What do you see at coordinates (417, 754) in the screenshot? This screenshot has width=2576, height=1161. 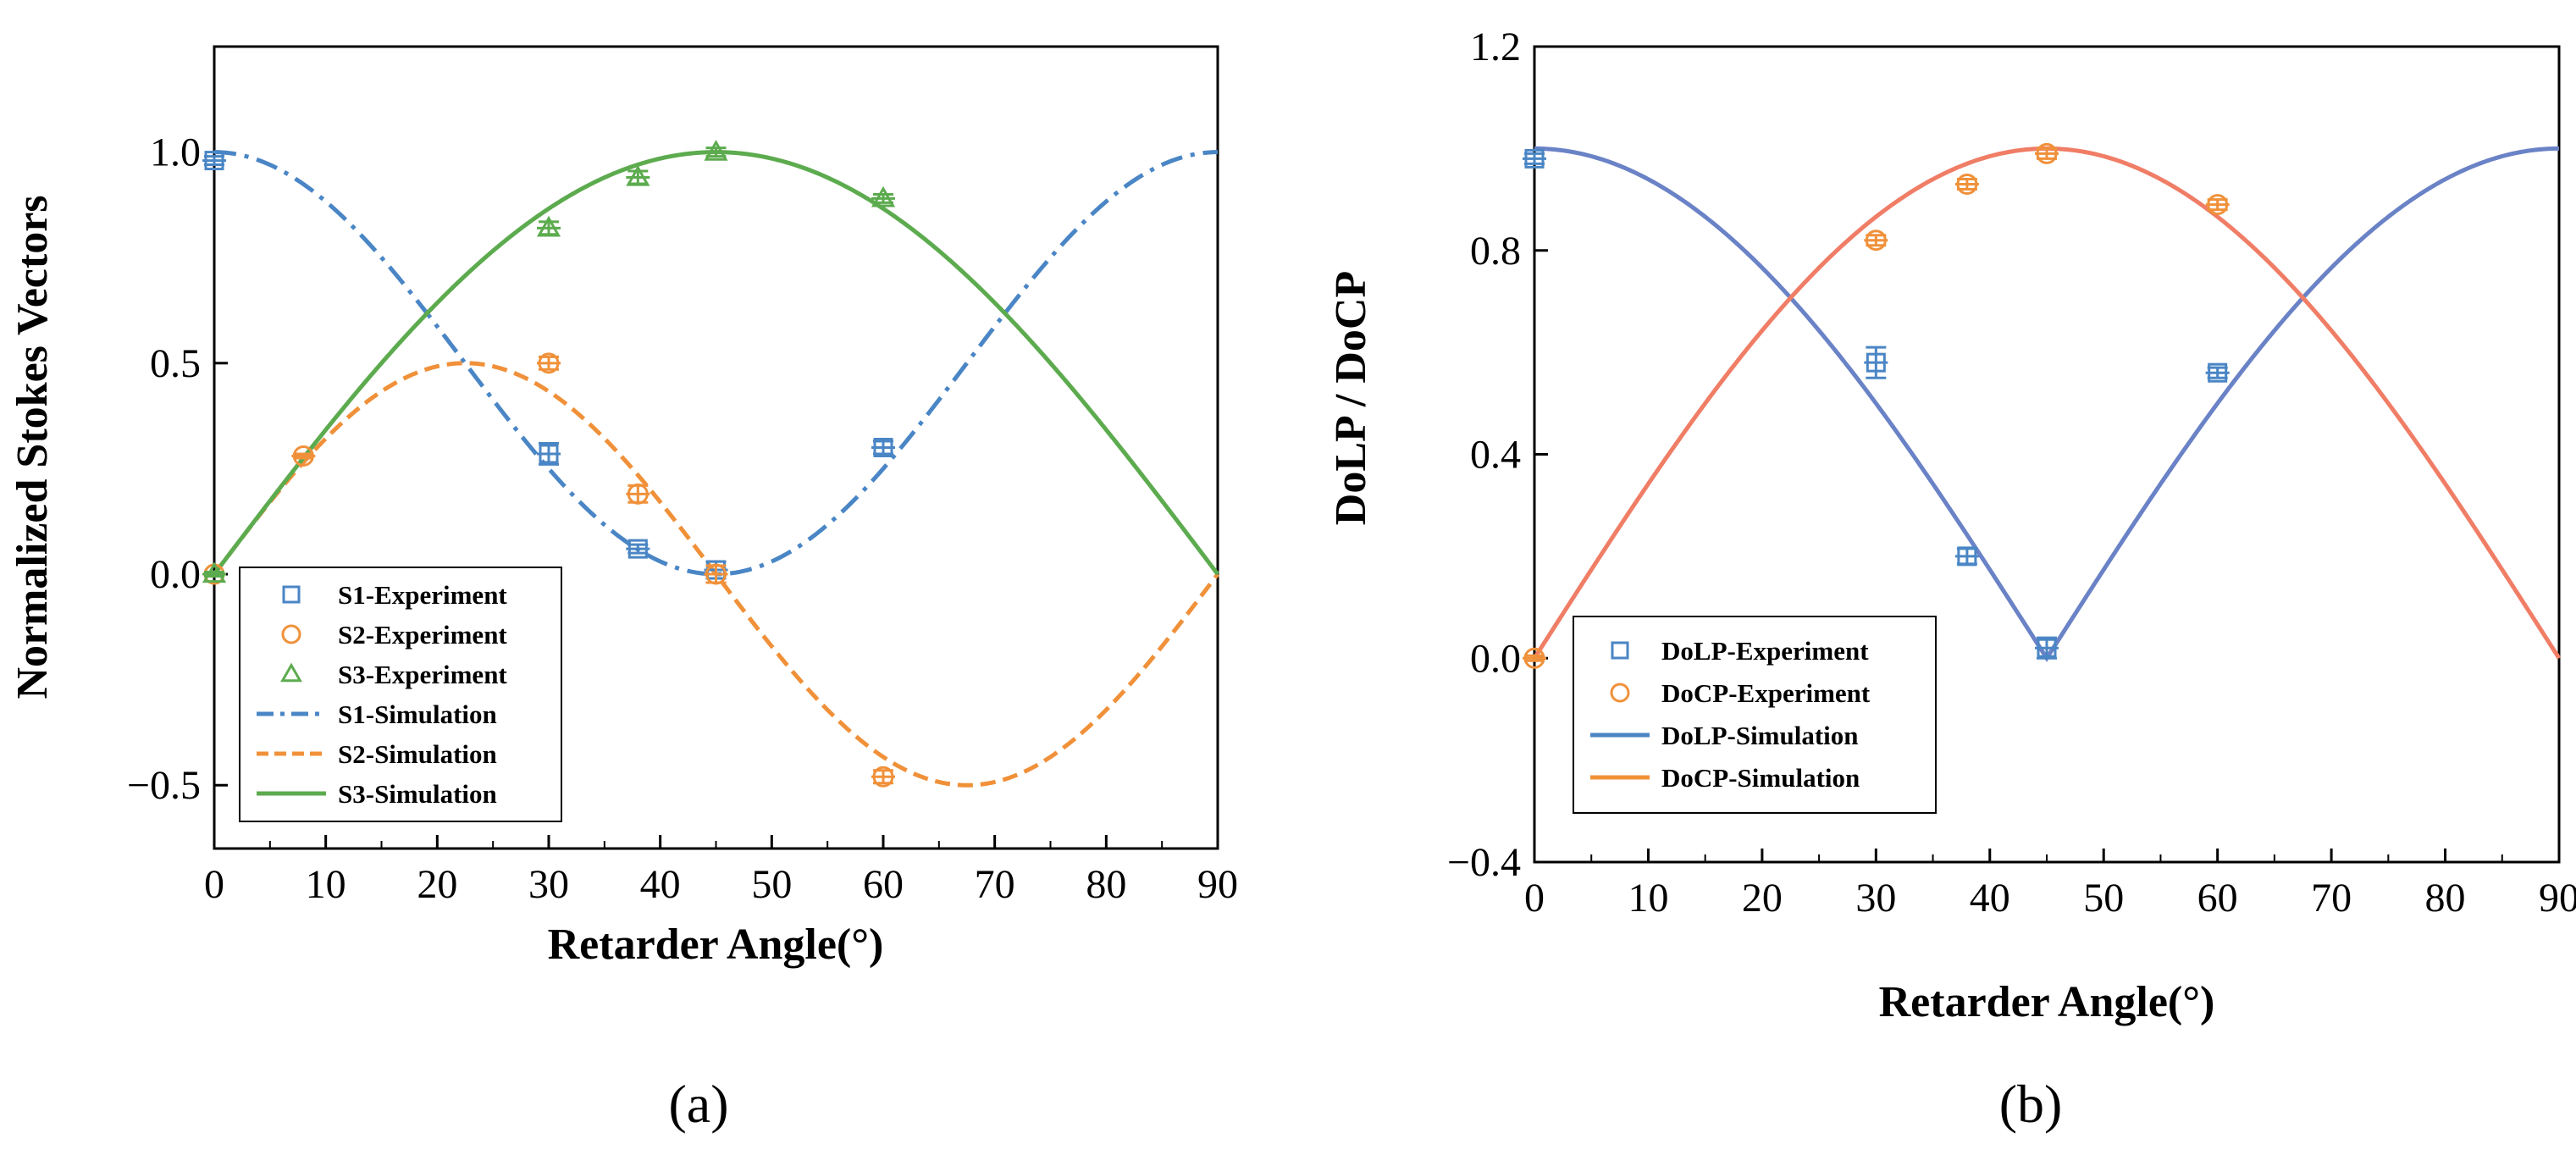 I see `legend-label: S2-Simulation` at bounding box center [417, 754].